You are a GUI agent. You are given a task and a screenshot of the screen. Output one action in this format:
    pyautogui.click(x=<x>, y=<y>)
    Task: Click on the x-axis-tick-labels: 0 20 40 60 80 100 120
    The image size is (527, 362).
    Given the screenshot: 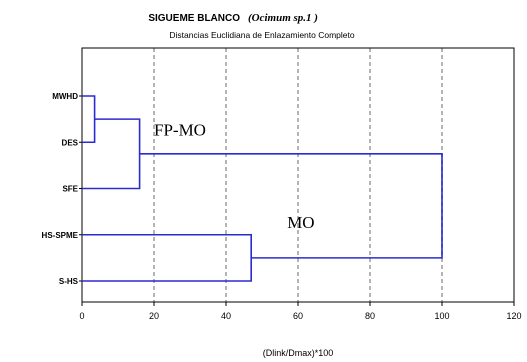 What is the action you would take?
    pyautogui.click(x=300, y=316)
    